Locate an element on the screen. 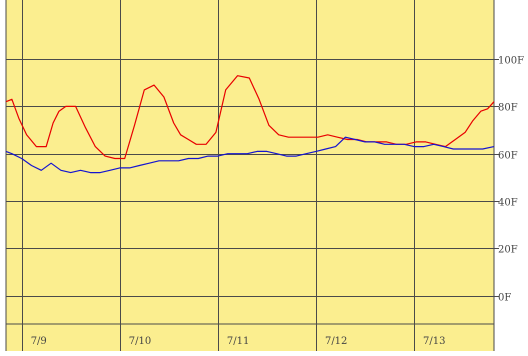 The height and width of the screenshot is (356, 528). x-tick-label: 7/11 is located at coordinates (238, 341).